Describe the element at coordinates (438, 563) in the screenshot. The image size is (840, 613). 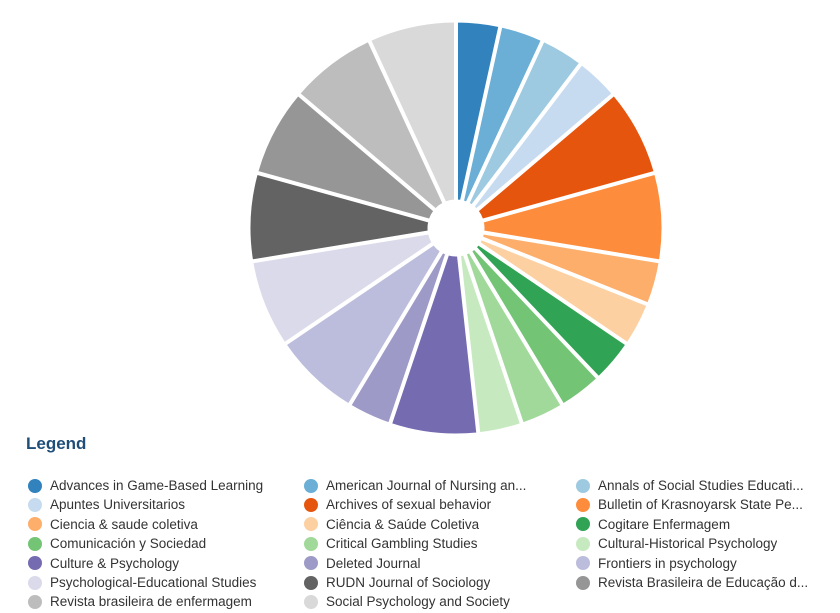
I see `legend-item: Deleted Journal` at that location.